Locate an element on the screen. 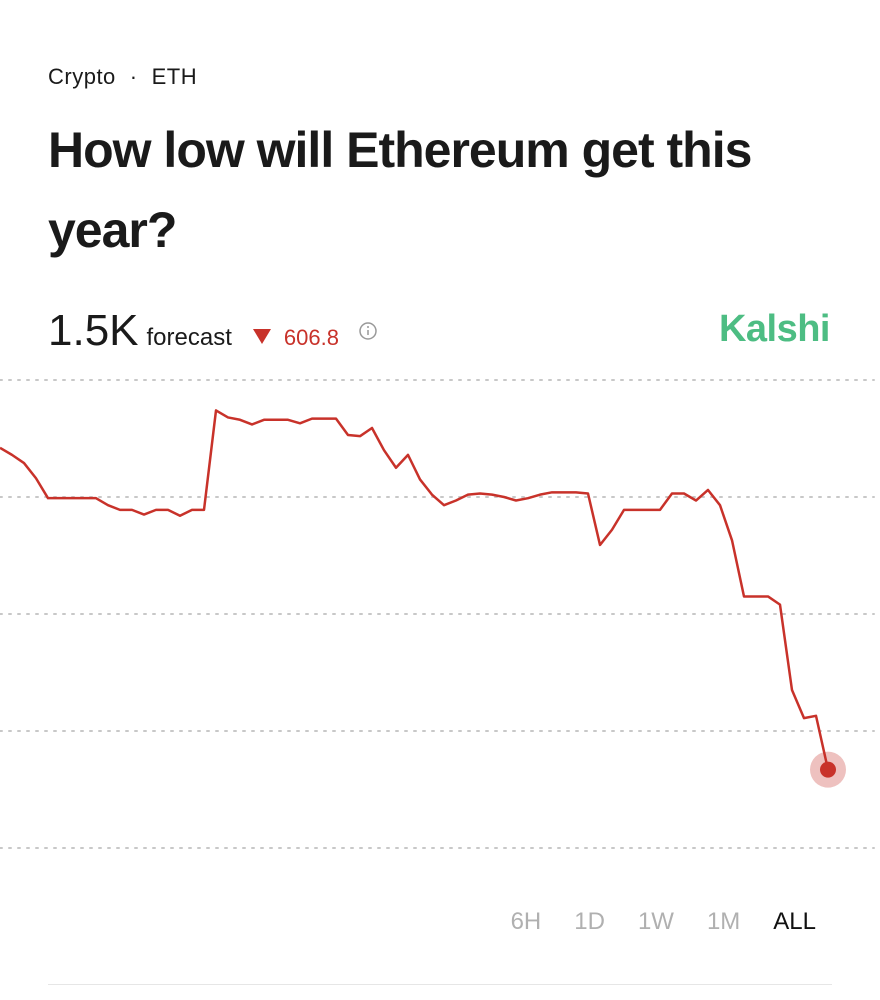 The image size is (880, 1000). category: Crypto is located at coordinates (82, 76).